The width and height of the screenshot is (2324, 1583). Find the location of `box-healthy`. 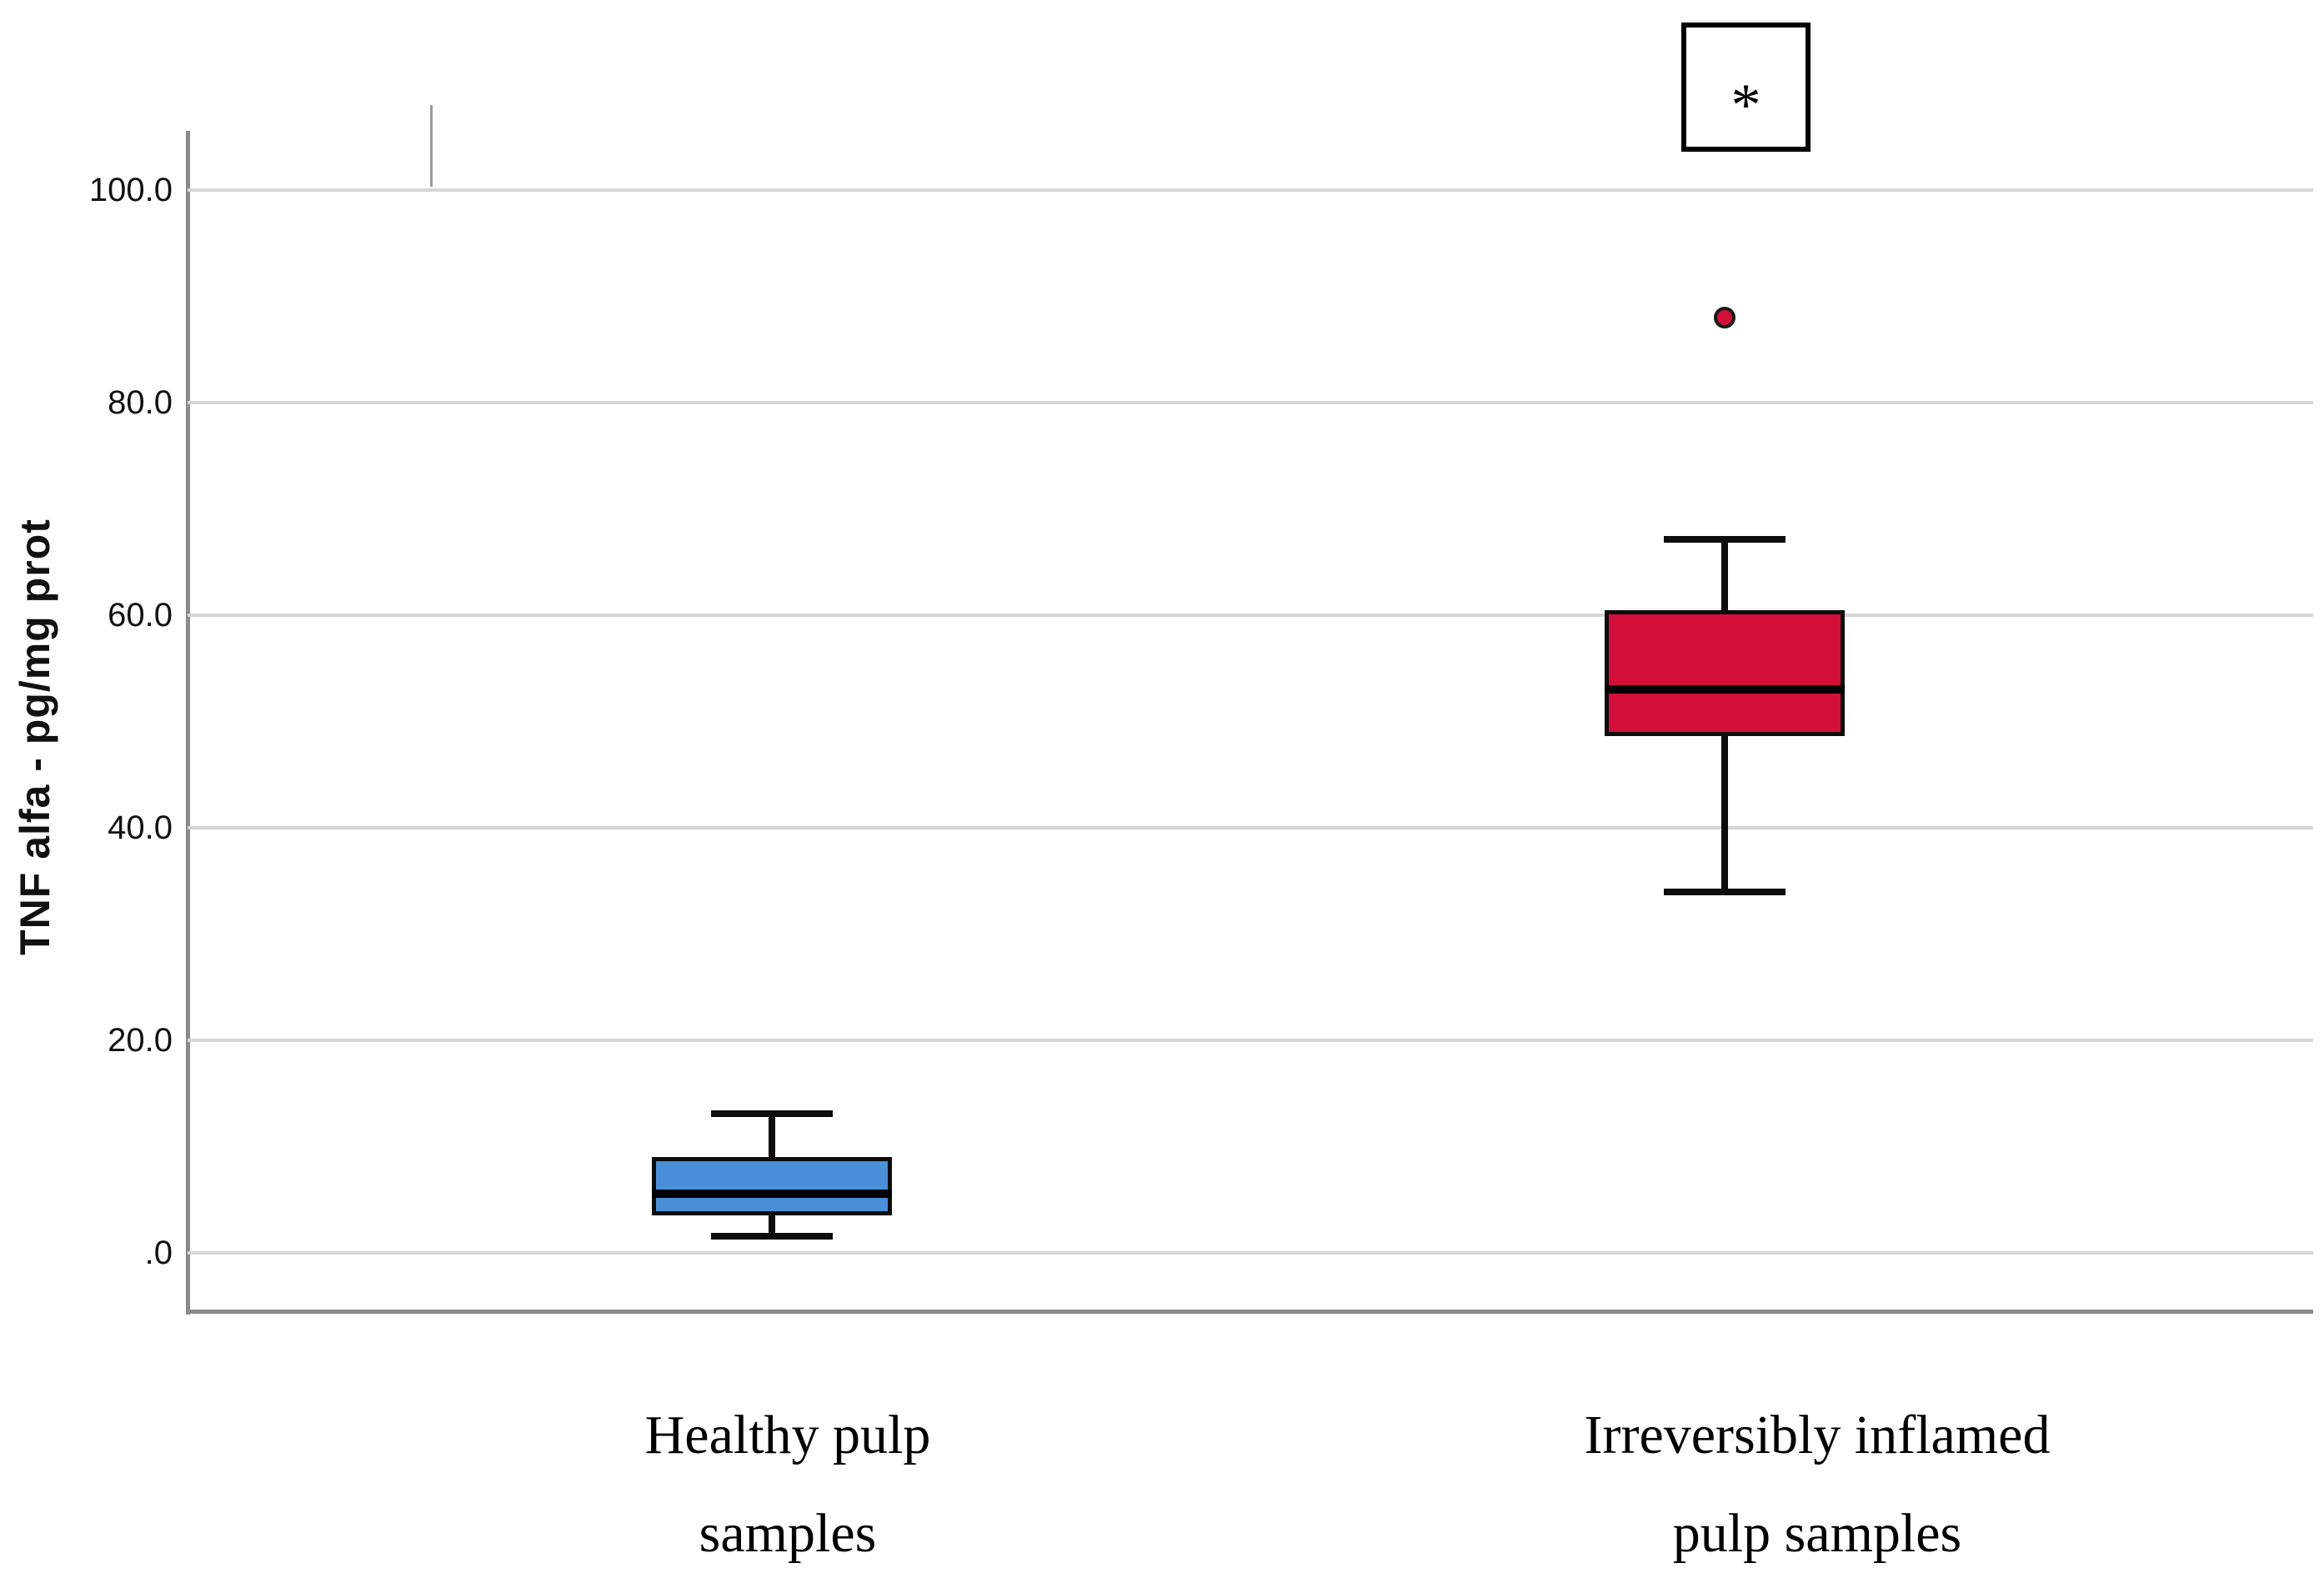

box-healthy is located at coordinates (772, 1186).